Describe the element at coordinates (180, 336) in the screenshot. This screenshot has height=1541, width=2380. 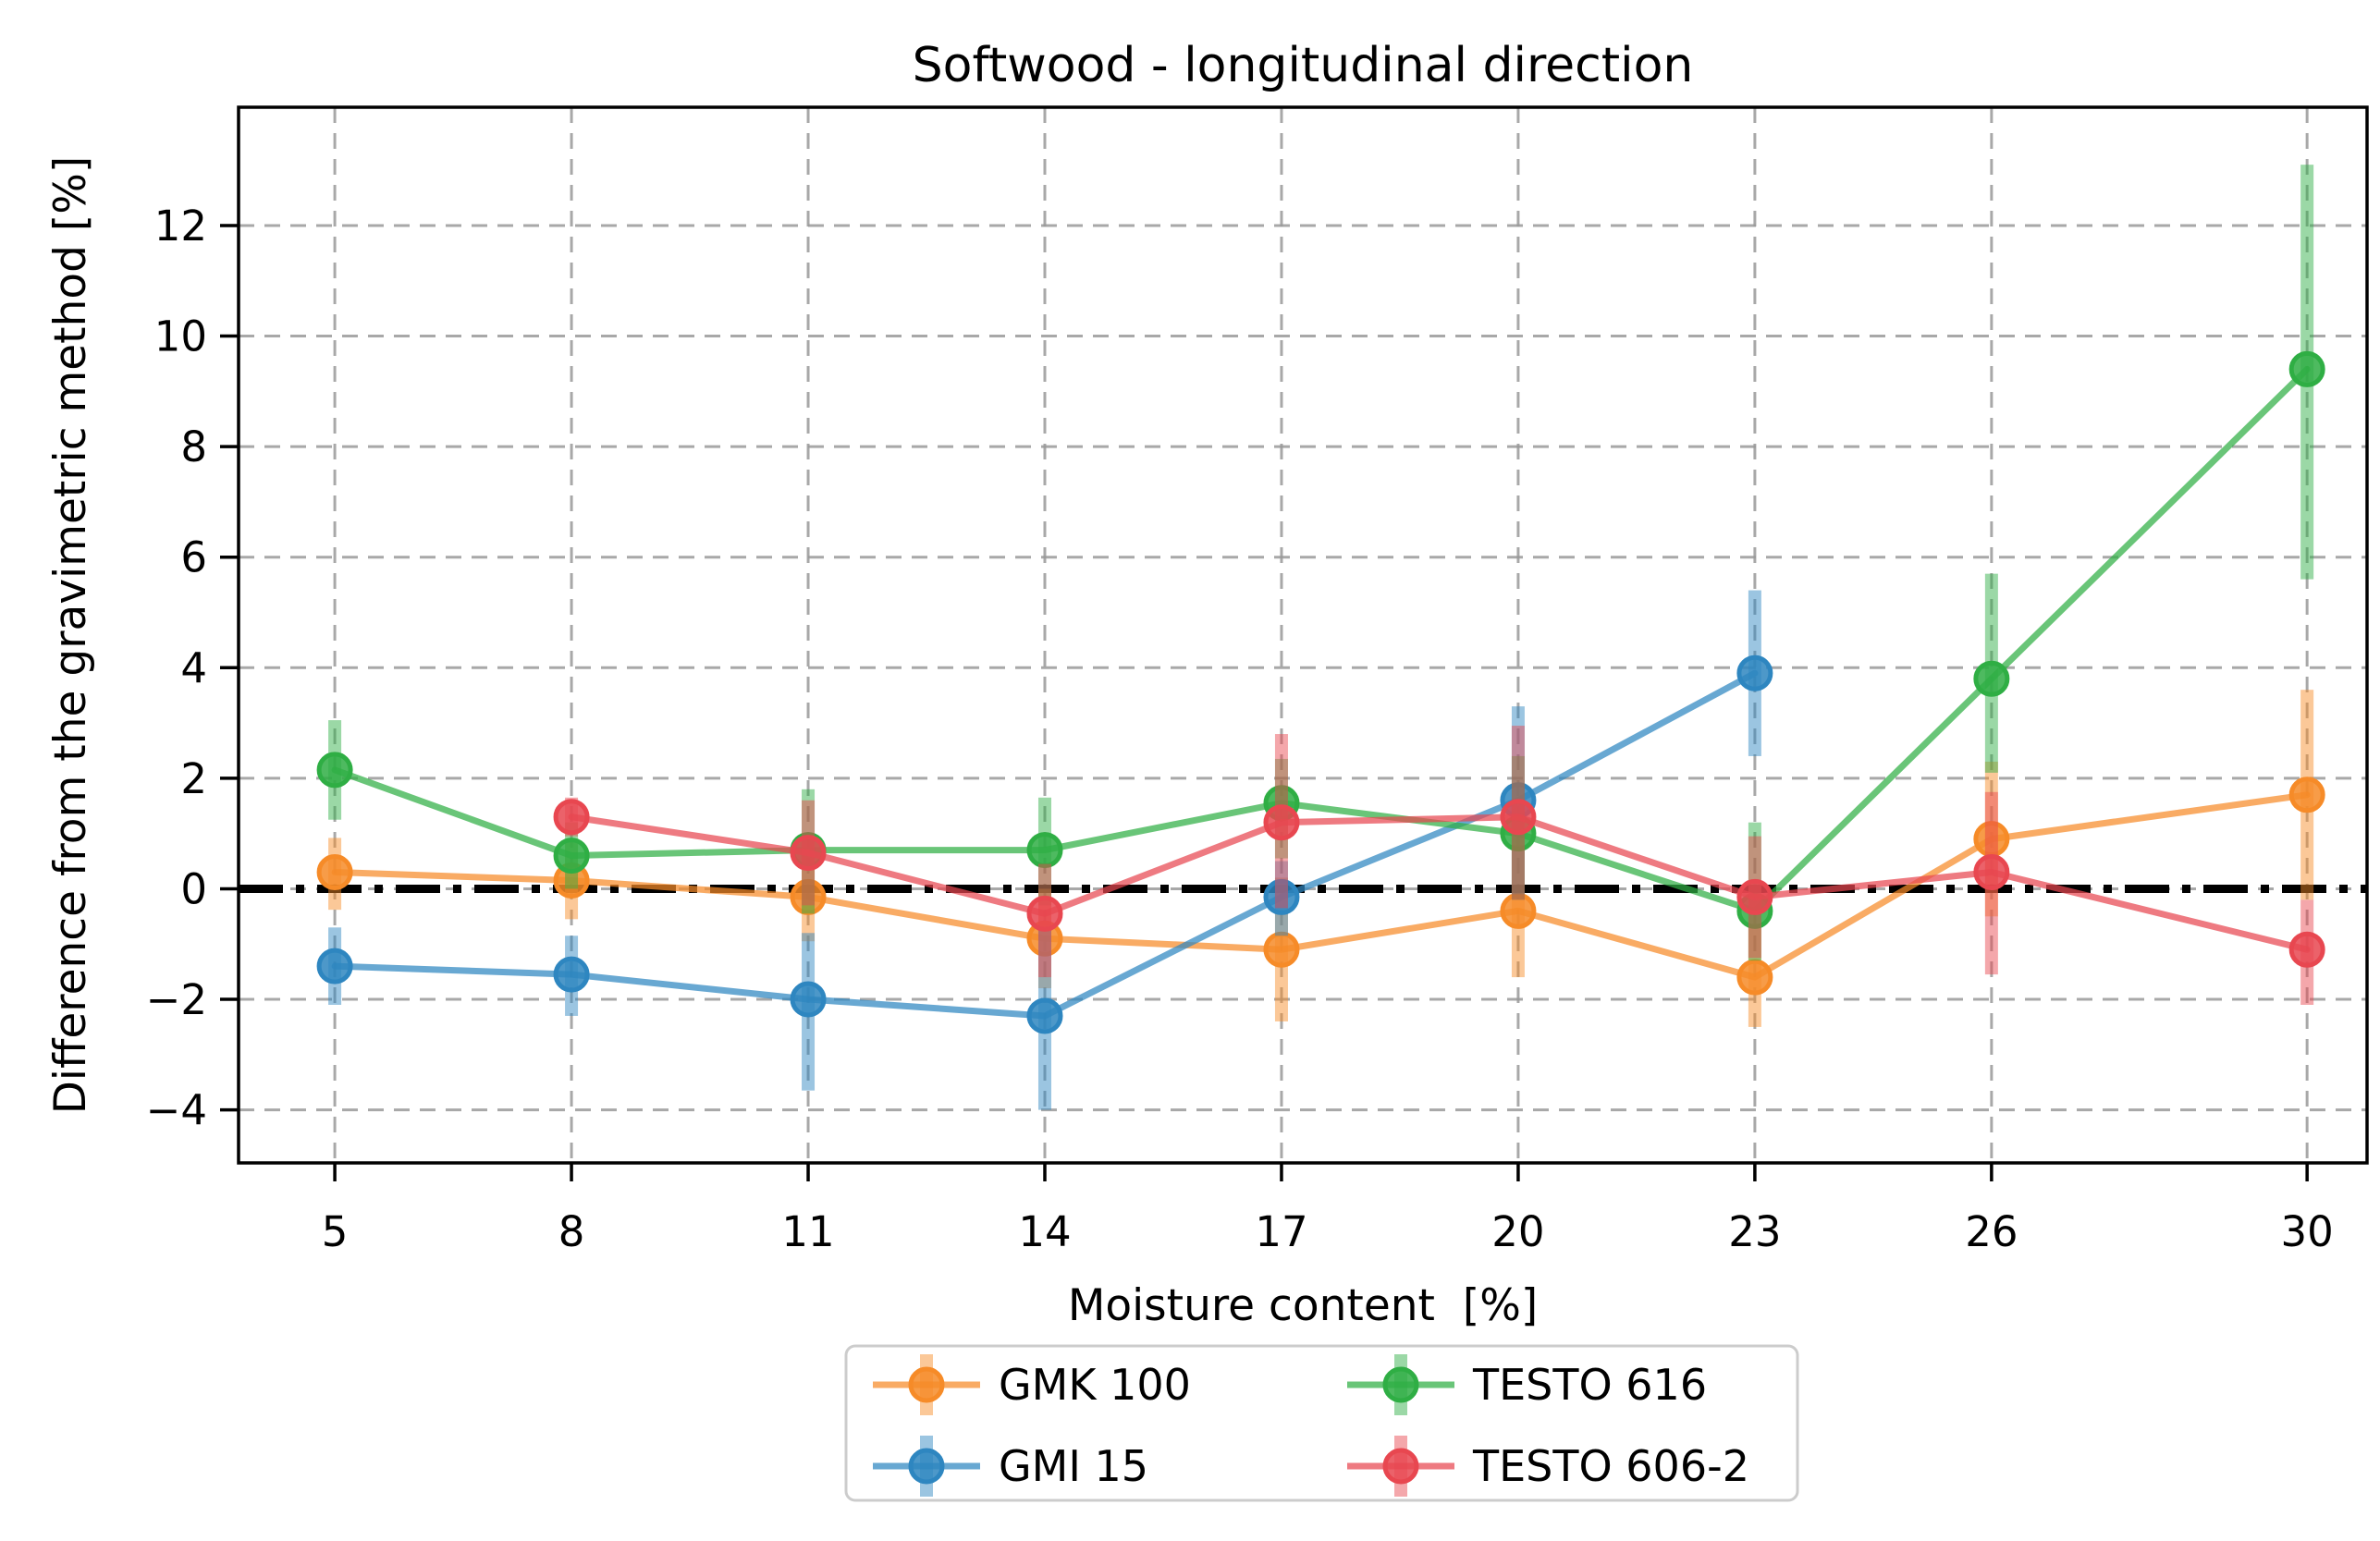
I see `y-tick-label-10: 10` at that location.